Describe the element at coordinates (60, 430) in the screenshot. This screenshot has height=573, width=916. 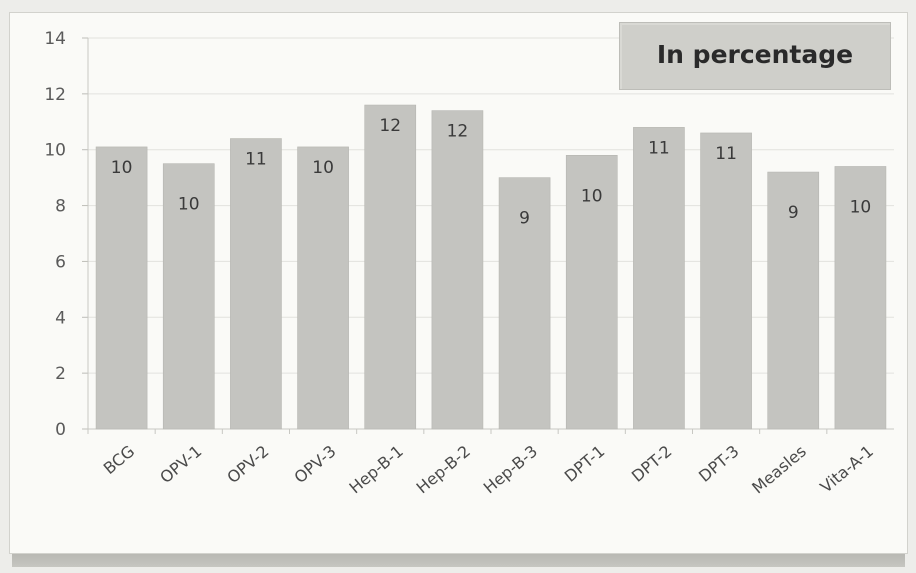
I see `y-tick-label: 0` at that location.